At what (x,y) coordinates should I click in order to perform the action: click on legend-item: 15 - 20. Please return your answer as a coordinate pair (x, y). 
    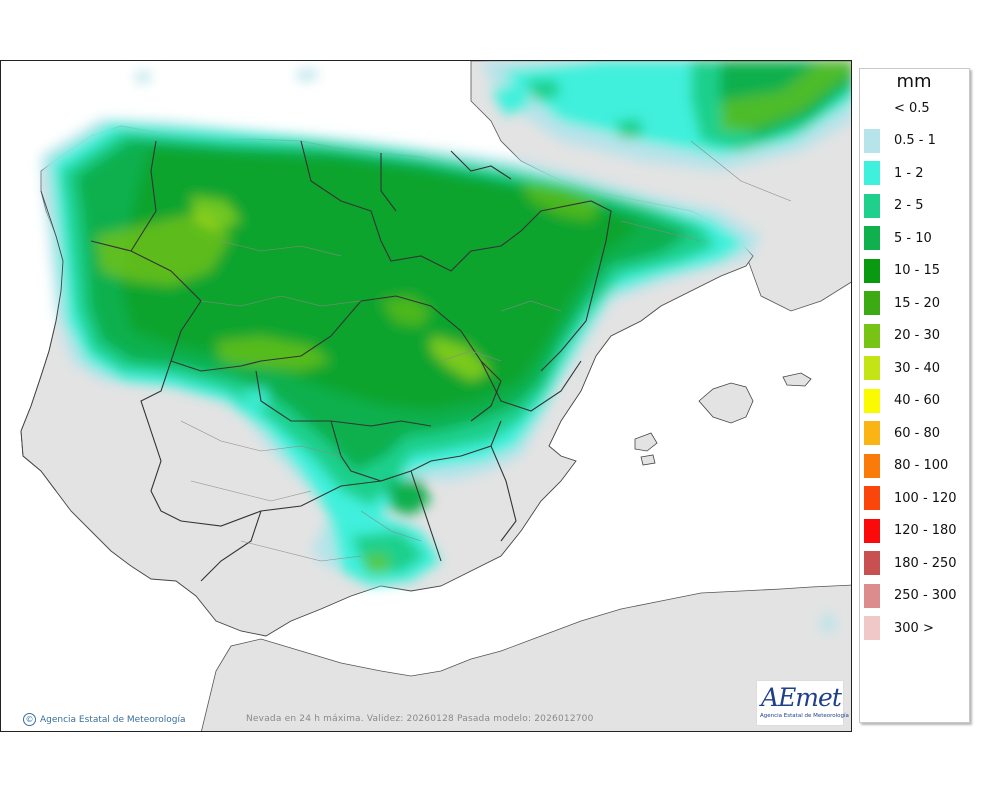
    Looking at the image, I should click on (902, 303).